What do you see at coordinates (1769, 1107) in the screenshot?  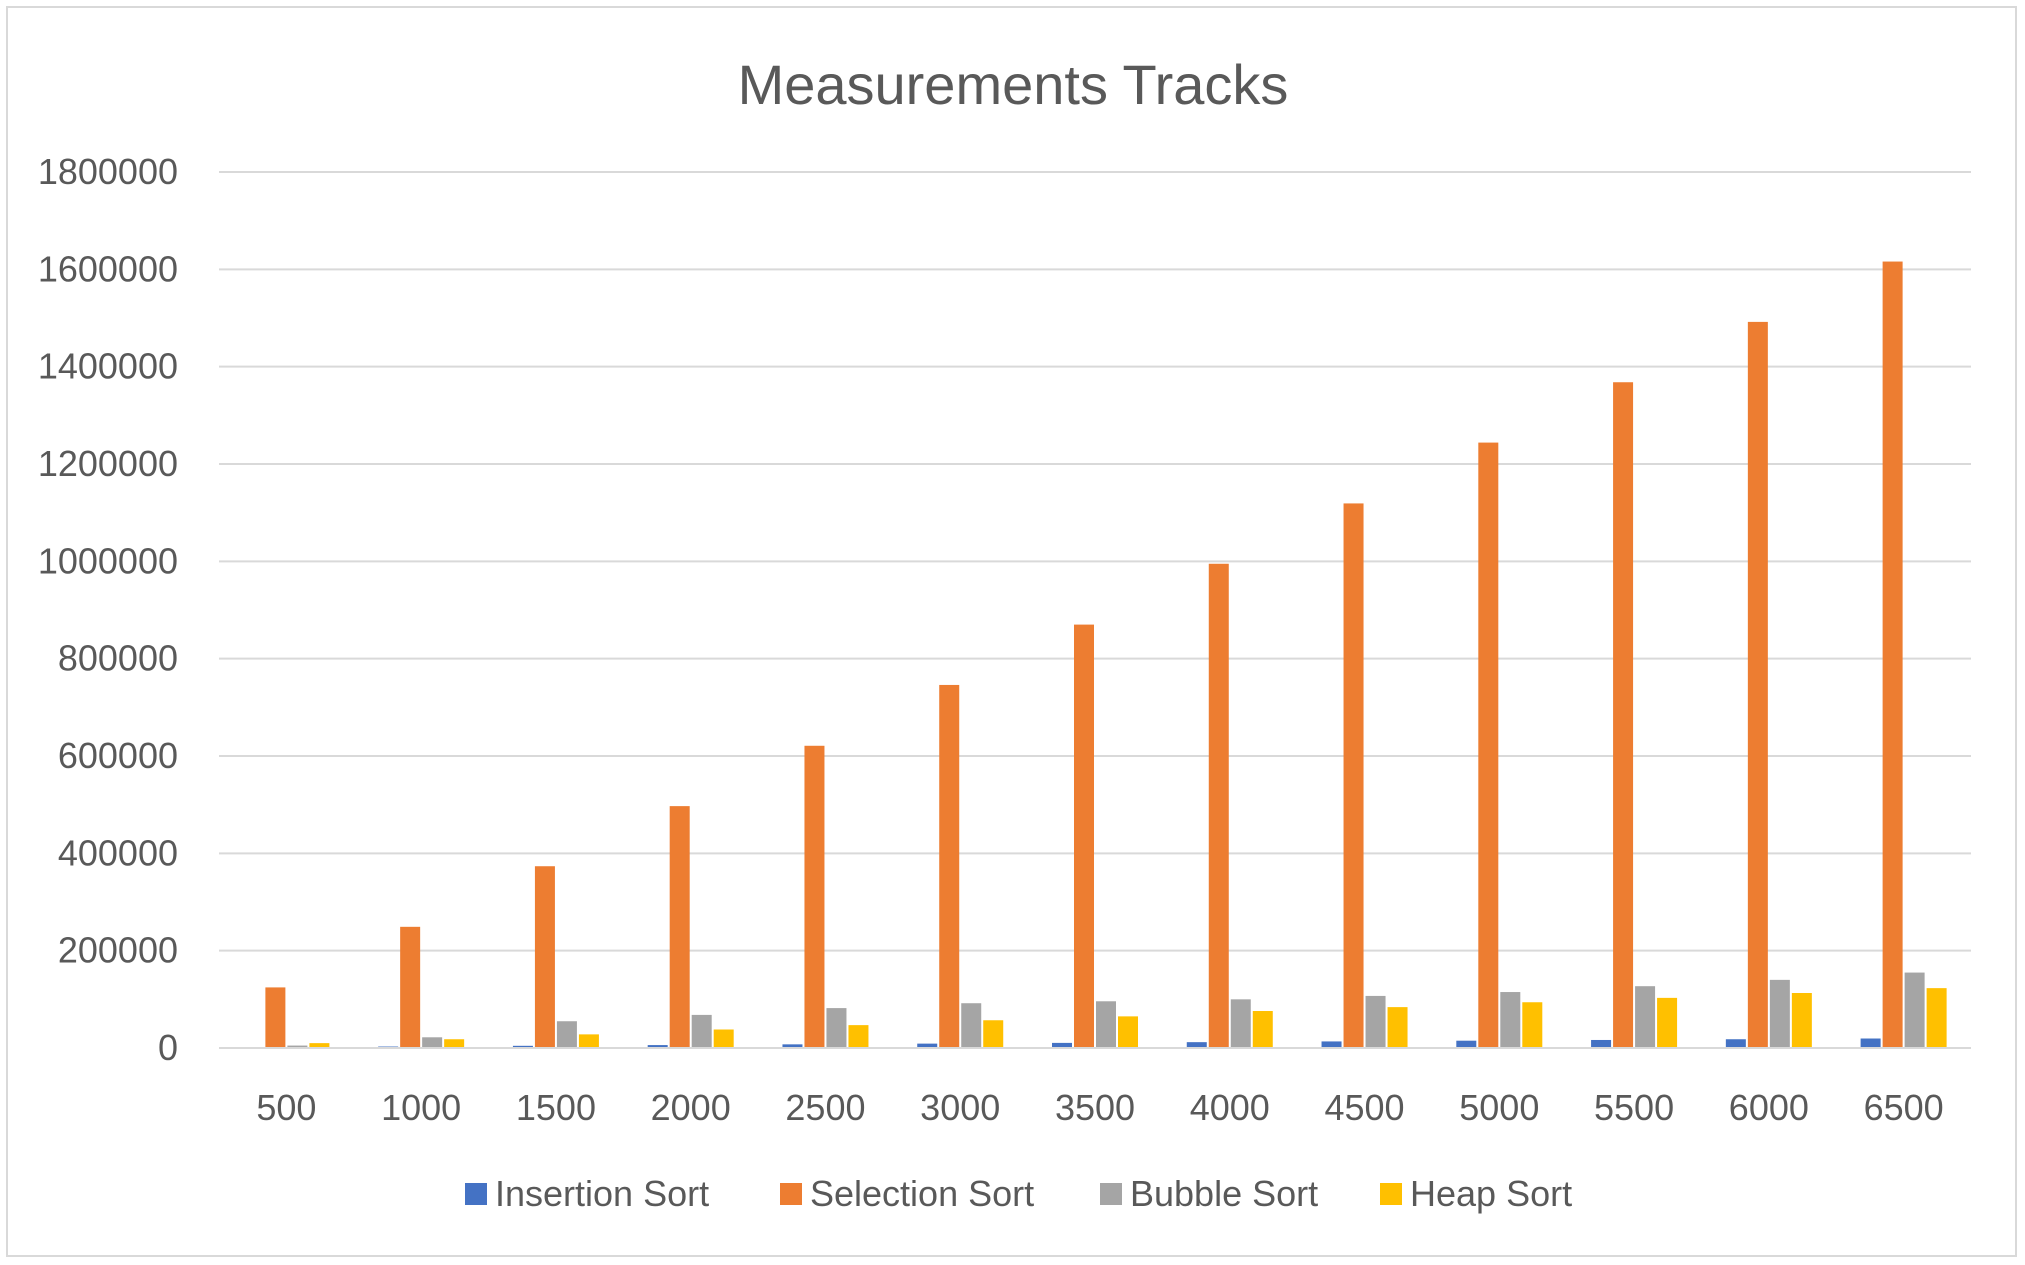 I see `x-tick-label: 6000` at bounding box center [1769, 1107].